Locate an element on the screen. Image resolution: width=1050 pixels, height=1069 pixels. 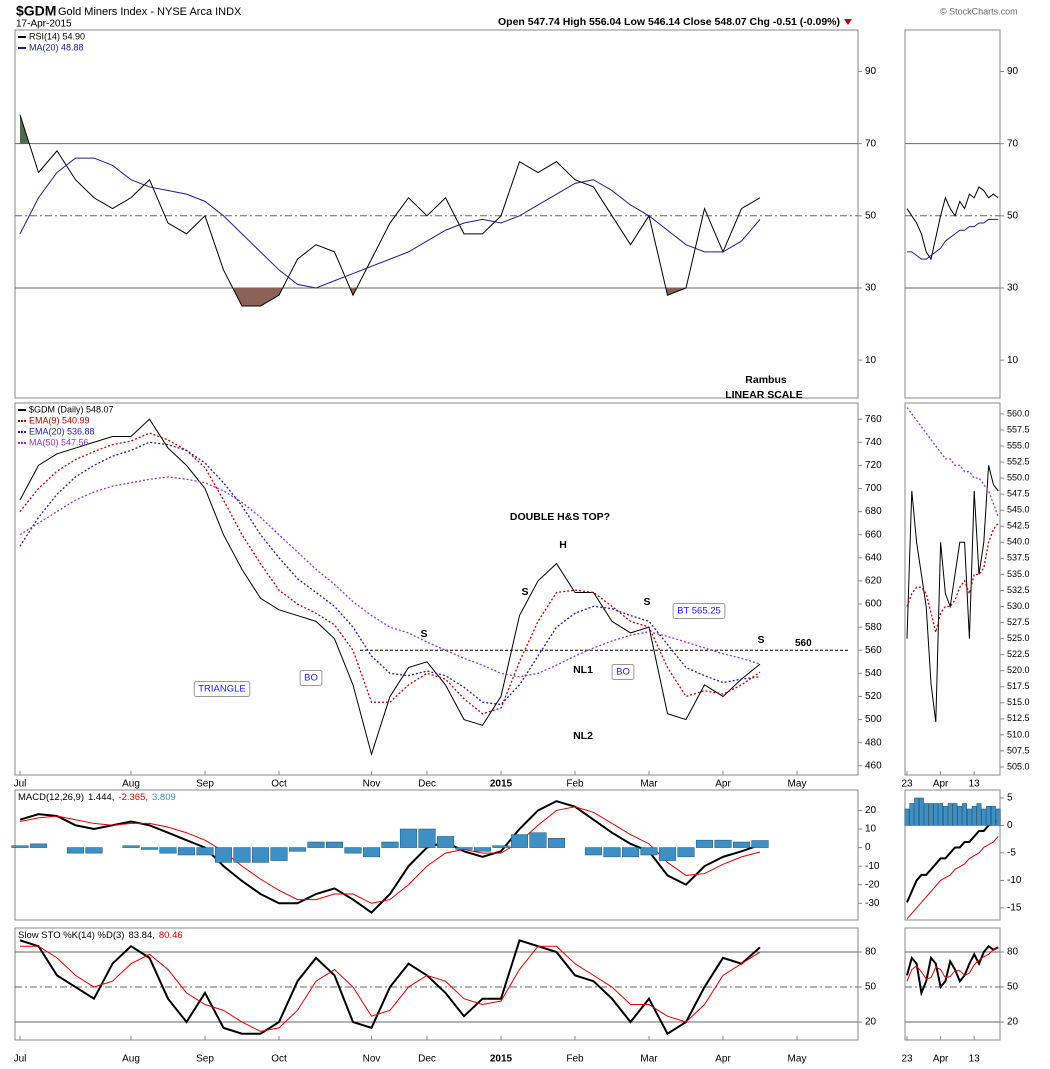
x-tick-label: Apr is located at coordinates (941, 784).